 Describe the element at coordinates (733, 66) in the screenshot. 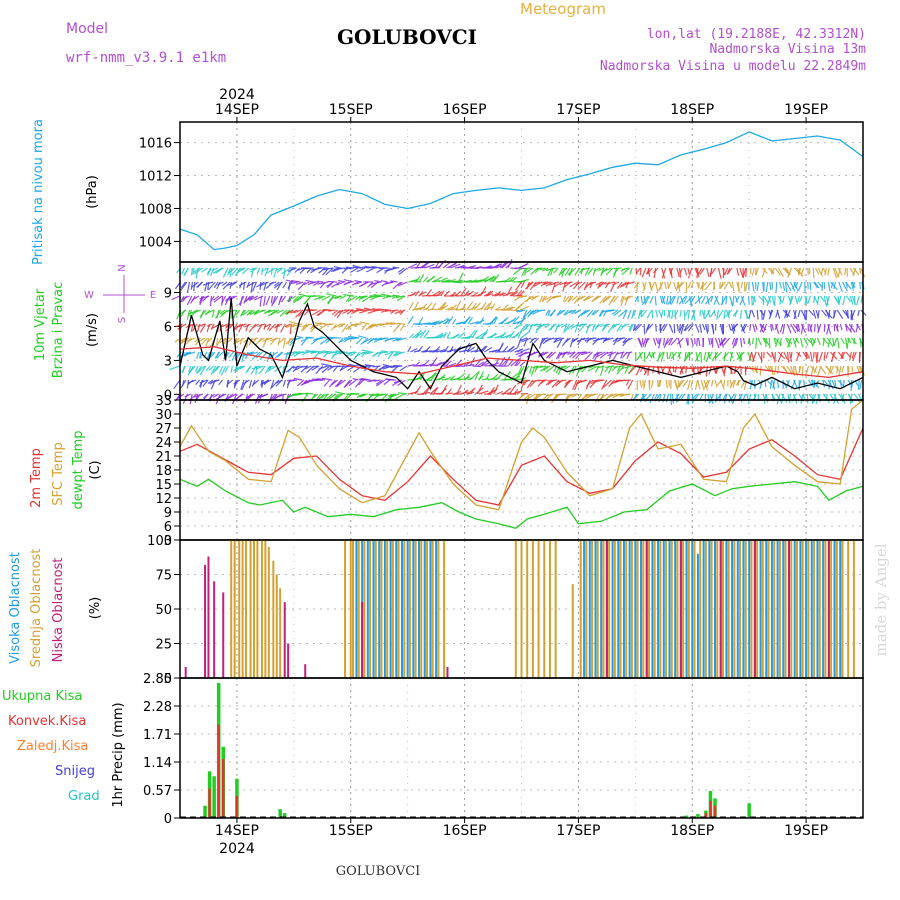

I see `model-elevation-text: Nadmorska Visina u modelu 22.2849m` at that location.